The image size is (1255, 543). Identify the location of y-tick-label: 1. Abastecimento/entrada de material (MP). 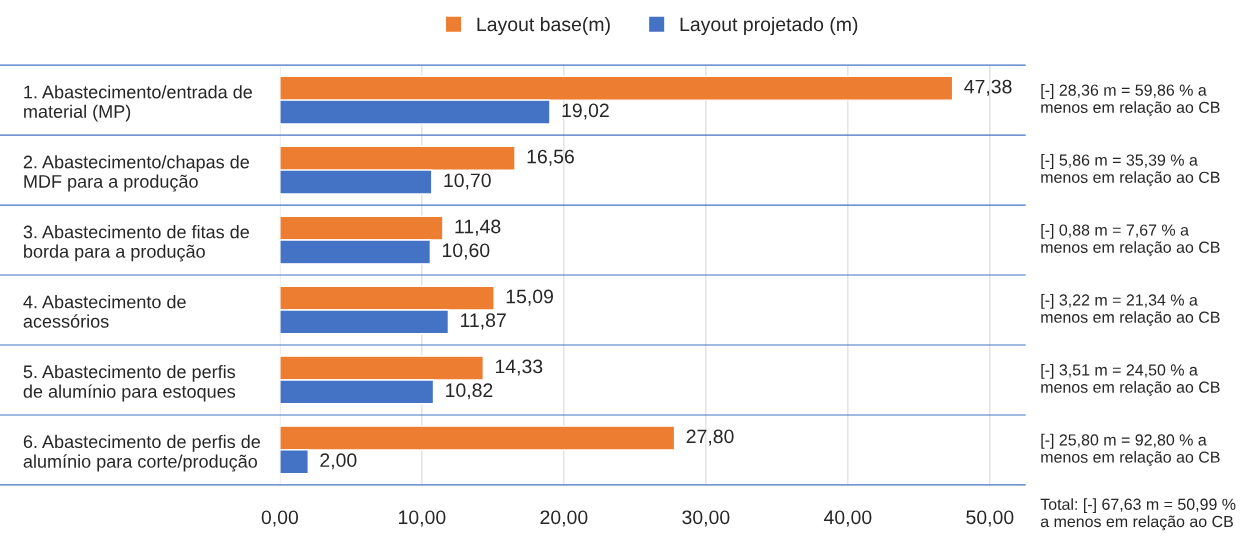
(138, 103).